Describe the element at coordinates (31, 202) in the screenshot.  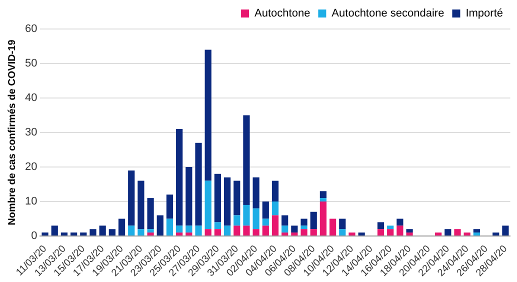
I see `y-tick-label: 10` at that location.